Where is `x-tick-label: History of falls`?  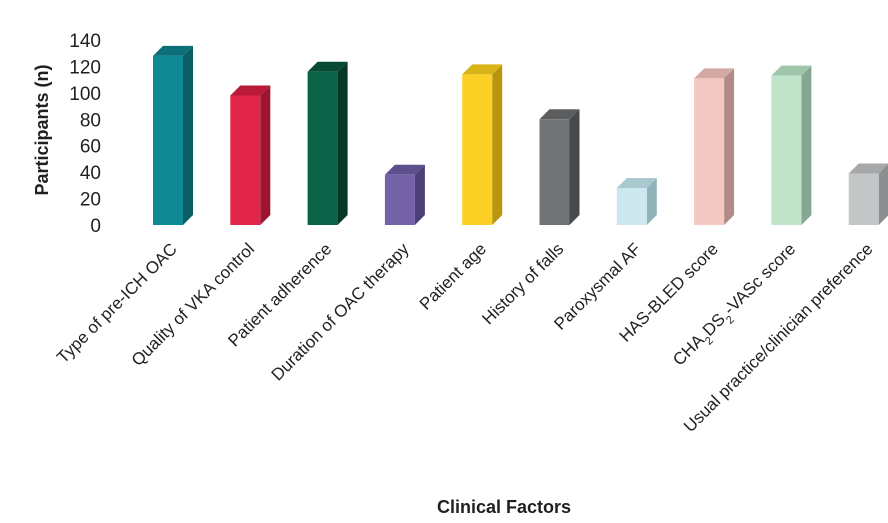 x-tick-label: History of falls is located at coordinates (522, 283).